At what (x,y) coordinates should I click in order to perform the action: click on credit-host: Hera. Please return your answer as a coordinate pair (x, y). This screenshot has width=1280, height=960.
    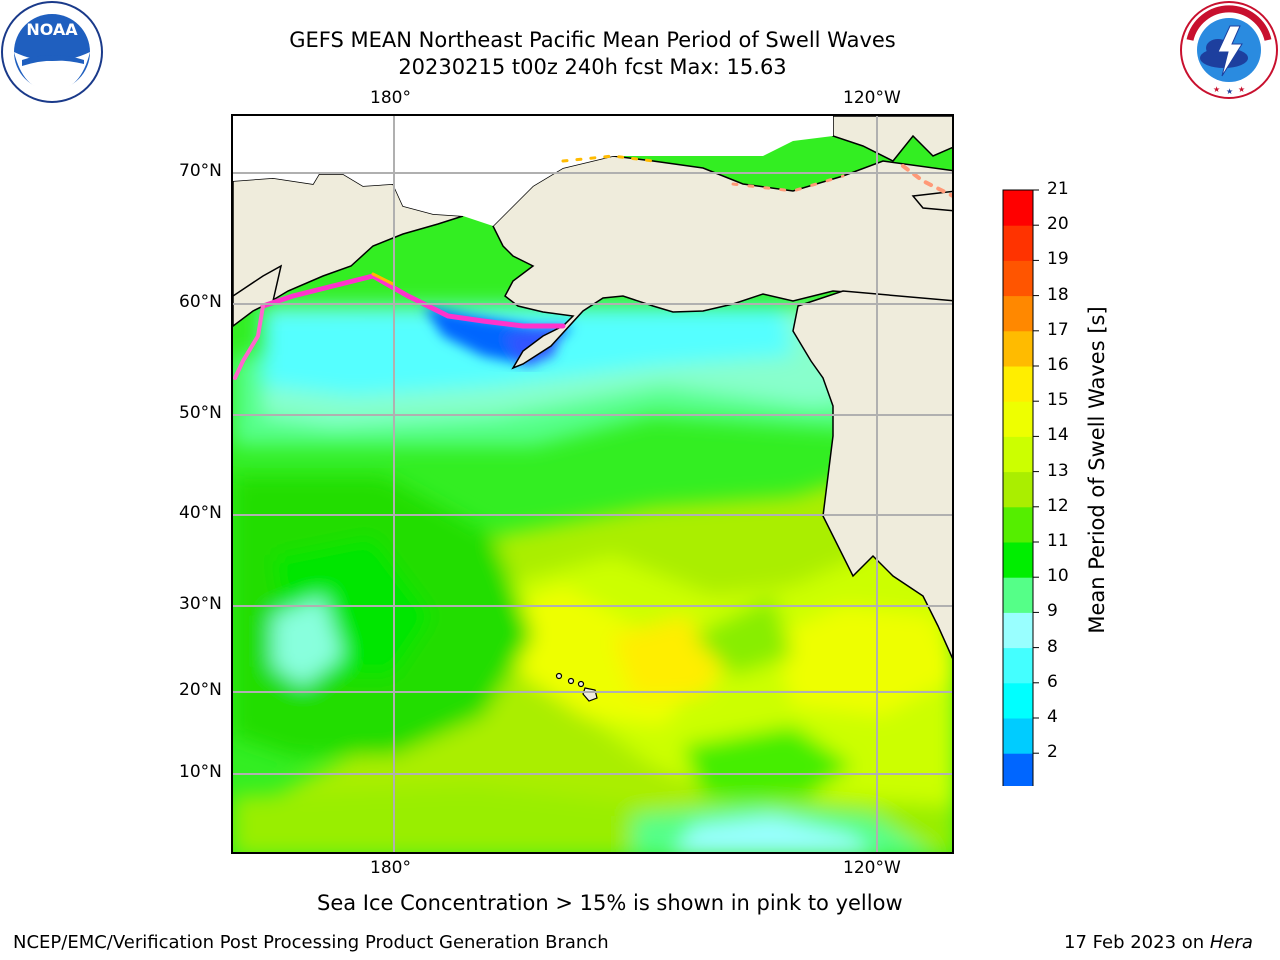
    Looking at the image, I should click on (1231, 942).